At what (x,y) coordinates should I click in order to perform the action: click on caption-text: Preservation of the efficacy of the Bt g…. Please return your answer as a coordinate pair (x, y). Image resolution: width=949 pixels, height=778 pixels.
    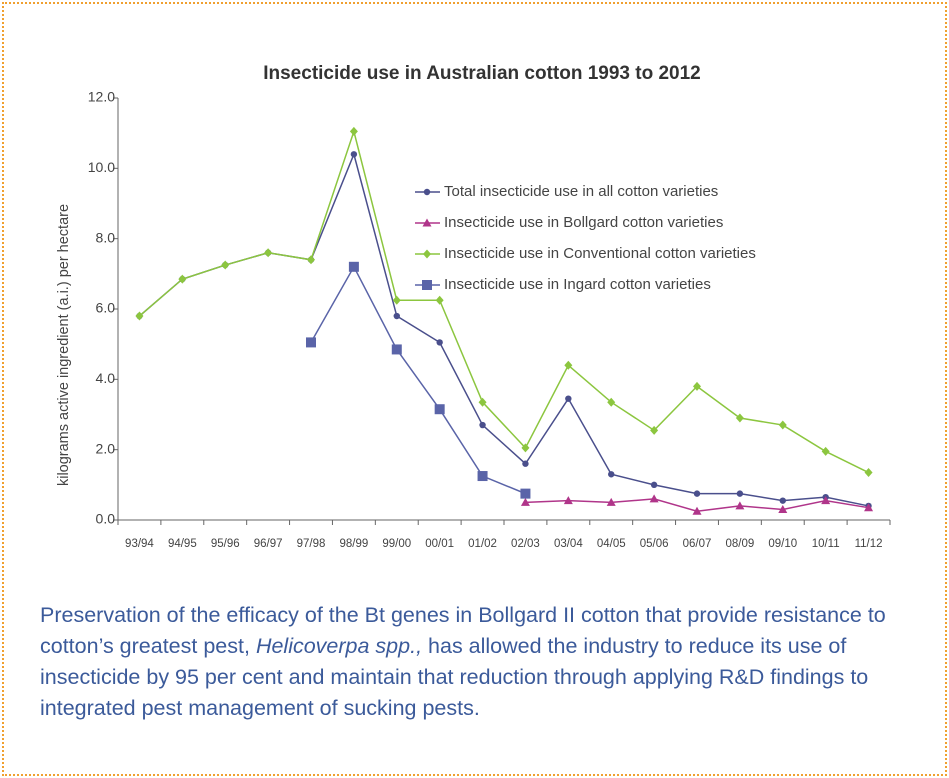
    Looking at the image, I should click on (463, 630).